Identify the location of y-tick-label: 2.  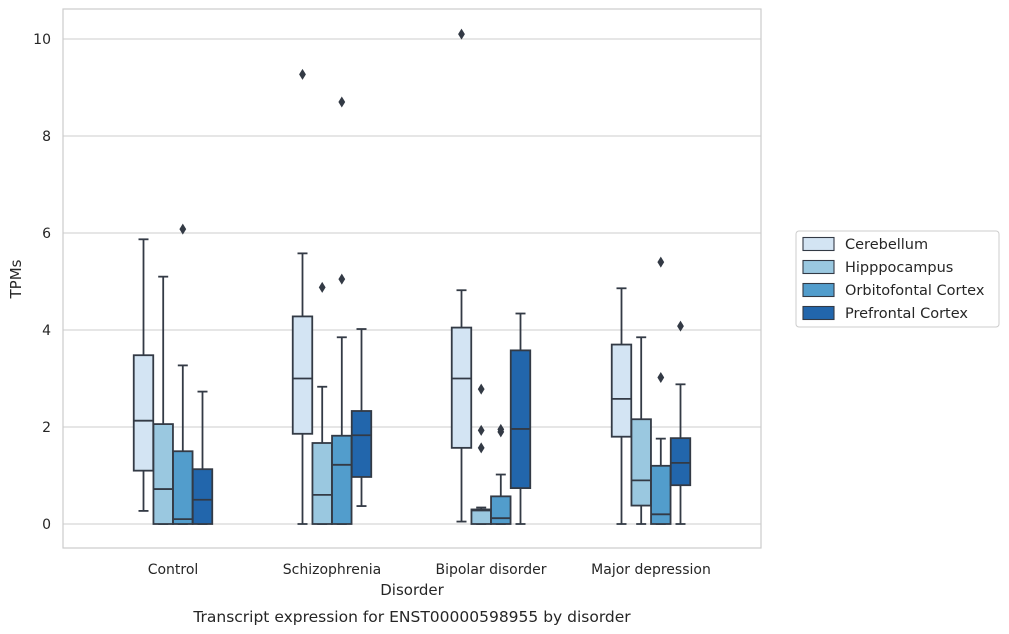
(46, 428).